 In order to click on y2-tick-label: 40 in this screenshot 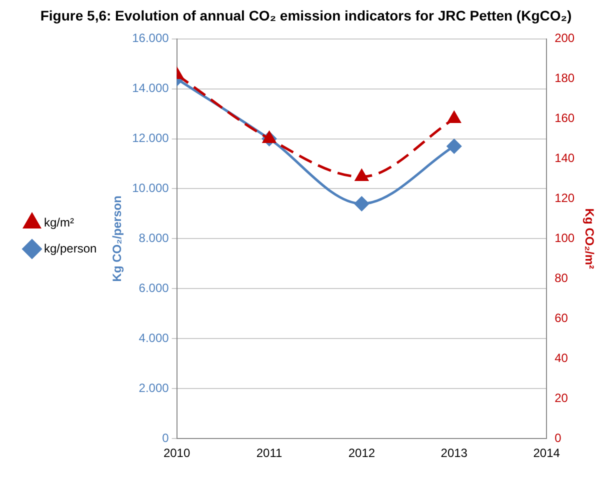, I will do `click(561, 357)`.